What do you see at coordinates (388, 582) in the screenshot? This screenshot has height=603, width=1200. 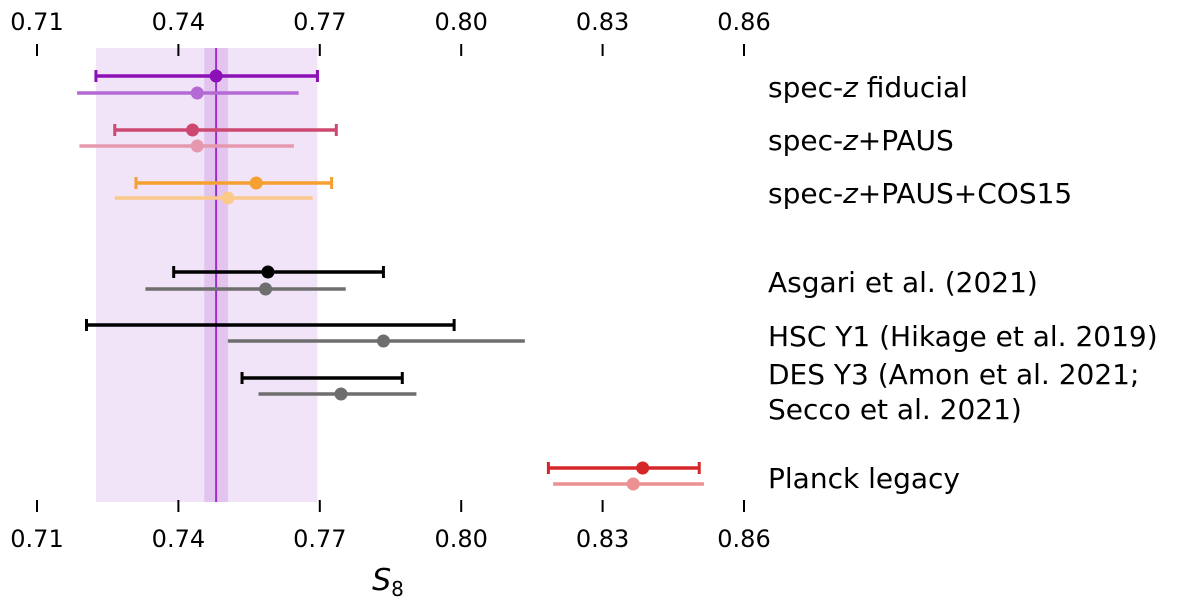 I see `x-axis-title: S8` at bounding box center [388, 582].